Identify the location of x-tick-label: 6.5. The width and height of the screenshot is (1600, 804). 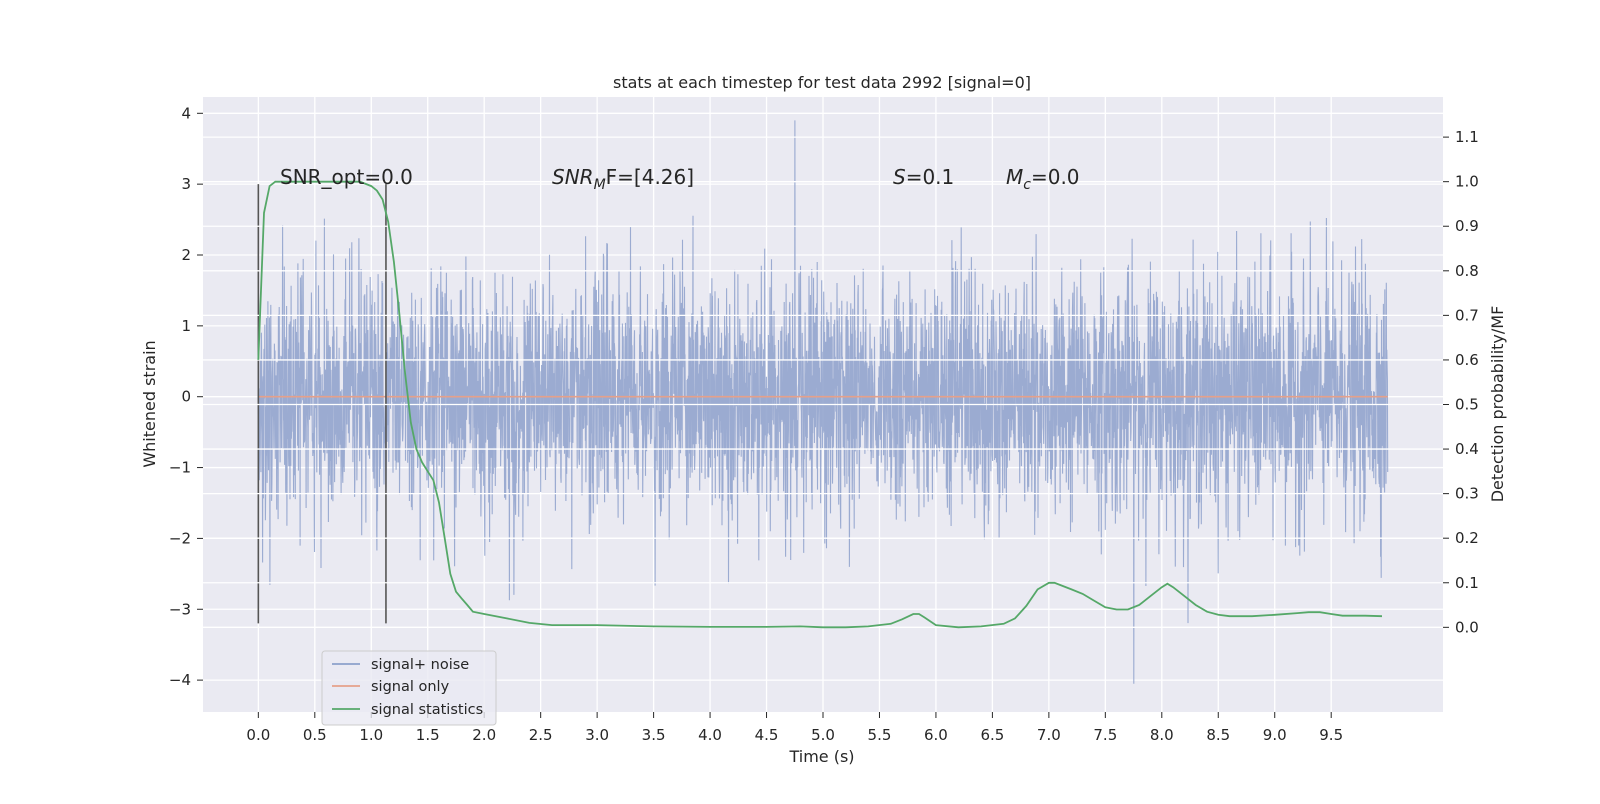
(992, 735).